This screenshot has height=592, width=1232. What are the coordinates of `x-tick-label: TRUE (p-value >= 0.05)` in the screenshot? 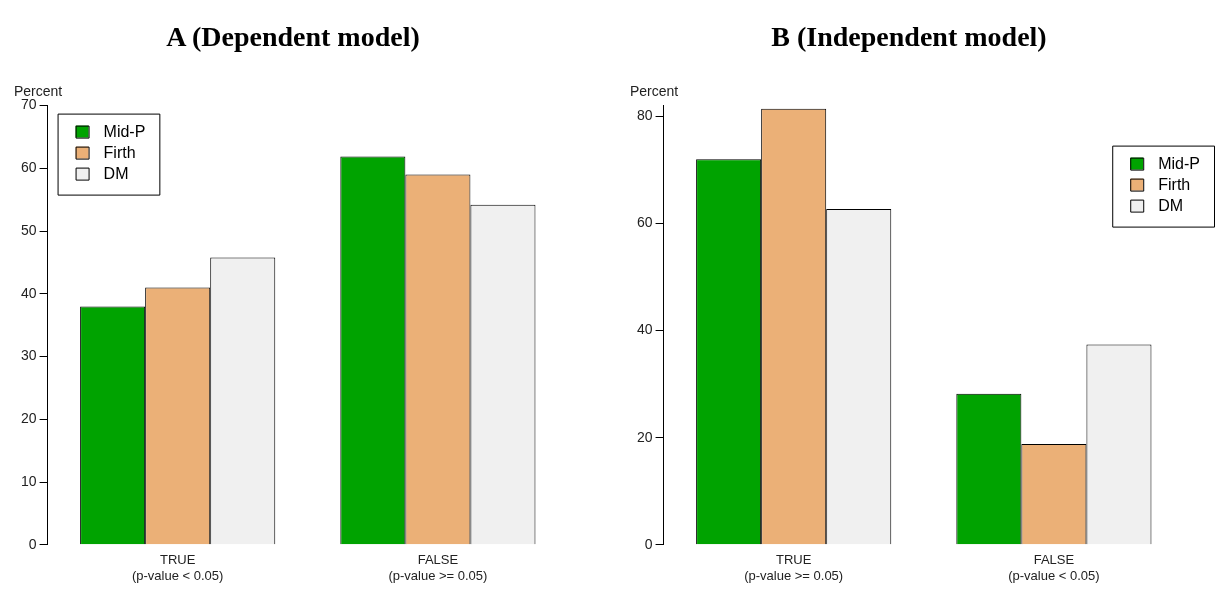 It's located at (794, 567).